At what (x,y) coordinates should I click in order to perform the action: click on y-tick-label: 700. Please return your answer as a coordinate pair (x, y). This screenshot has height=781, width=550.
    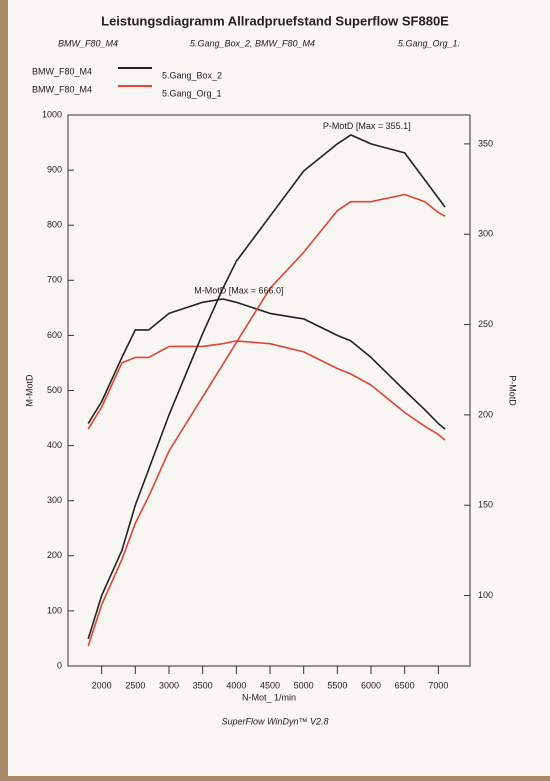
    Looking at the image, I should click on (54, 280).